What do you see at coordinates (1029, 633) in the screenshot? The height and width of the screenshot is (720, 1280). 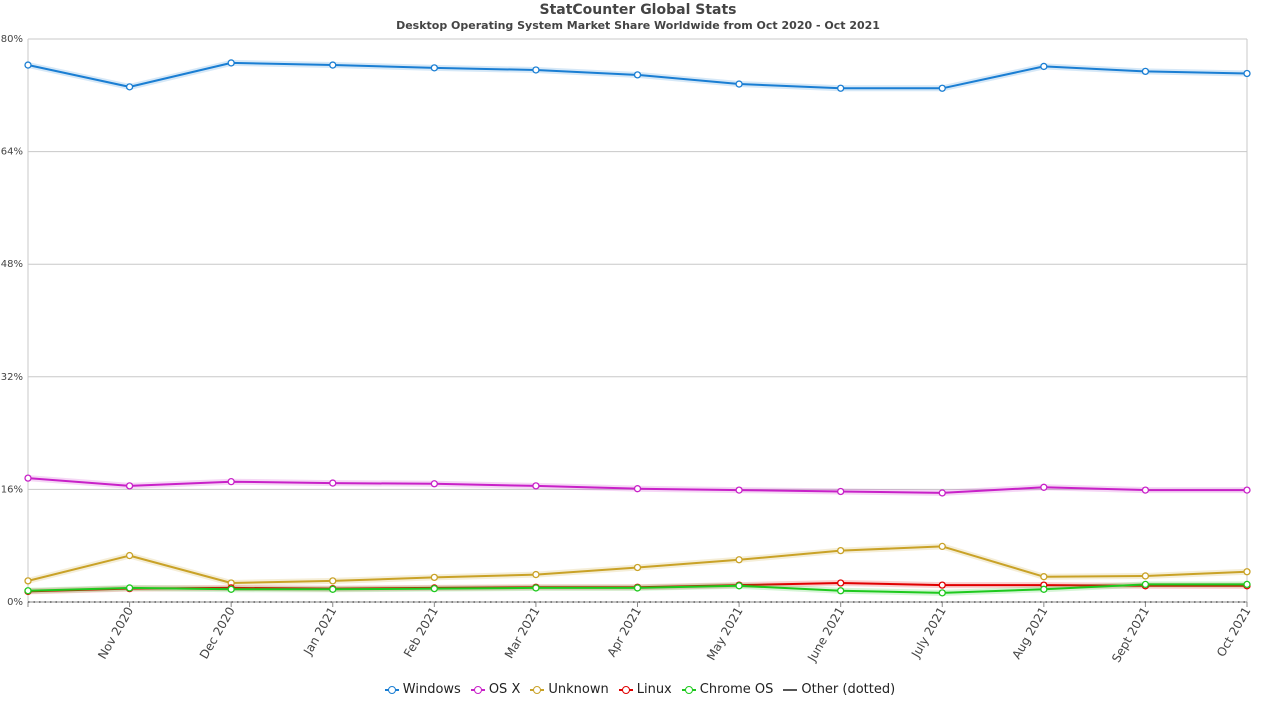 I see `x-tick-label: Aug 2021` at bounding box center [1029, 633].